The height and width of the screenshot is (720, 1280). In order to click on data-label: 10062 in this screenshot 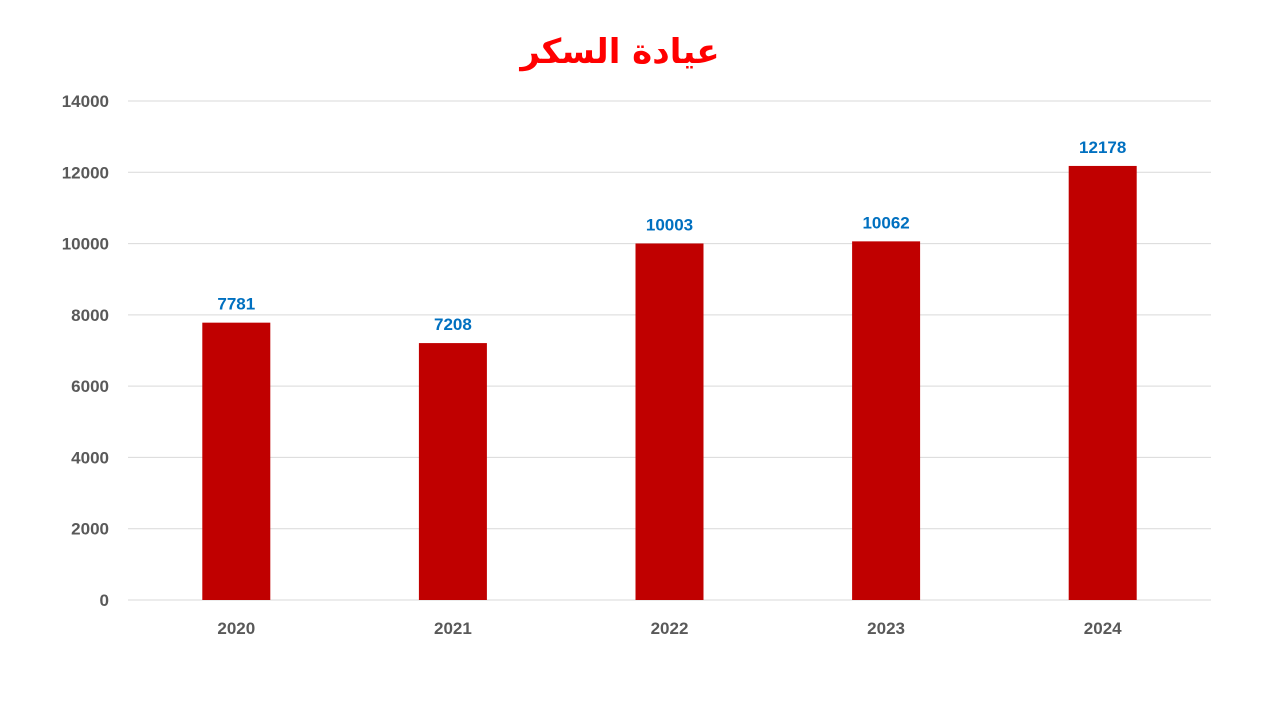, I will do `click(885, 222)`.